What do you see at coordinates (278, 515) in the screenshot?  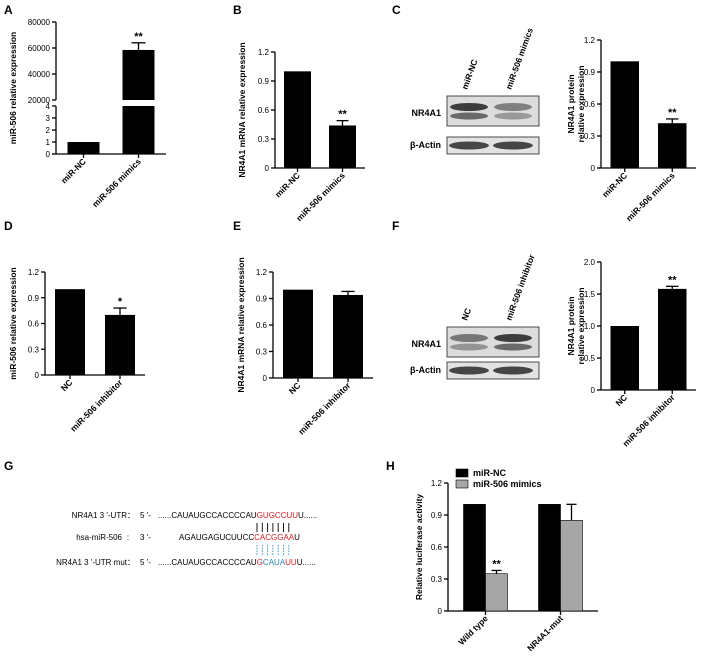 I see `seed-region: GUGCCUU` at bounding box center [278, 515].